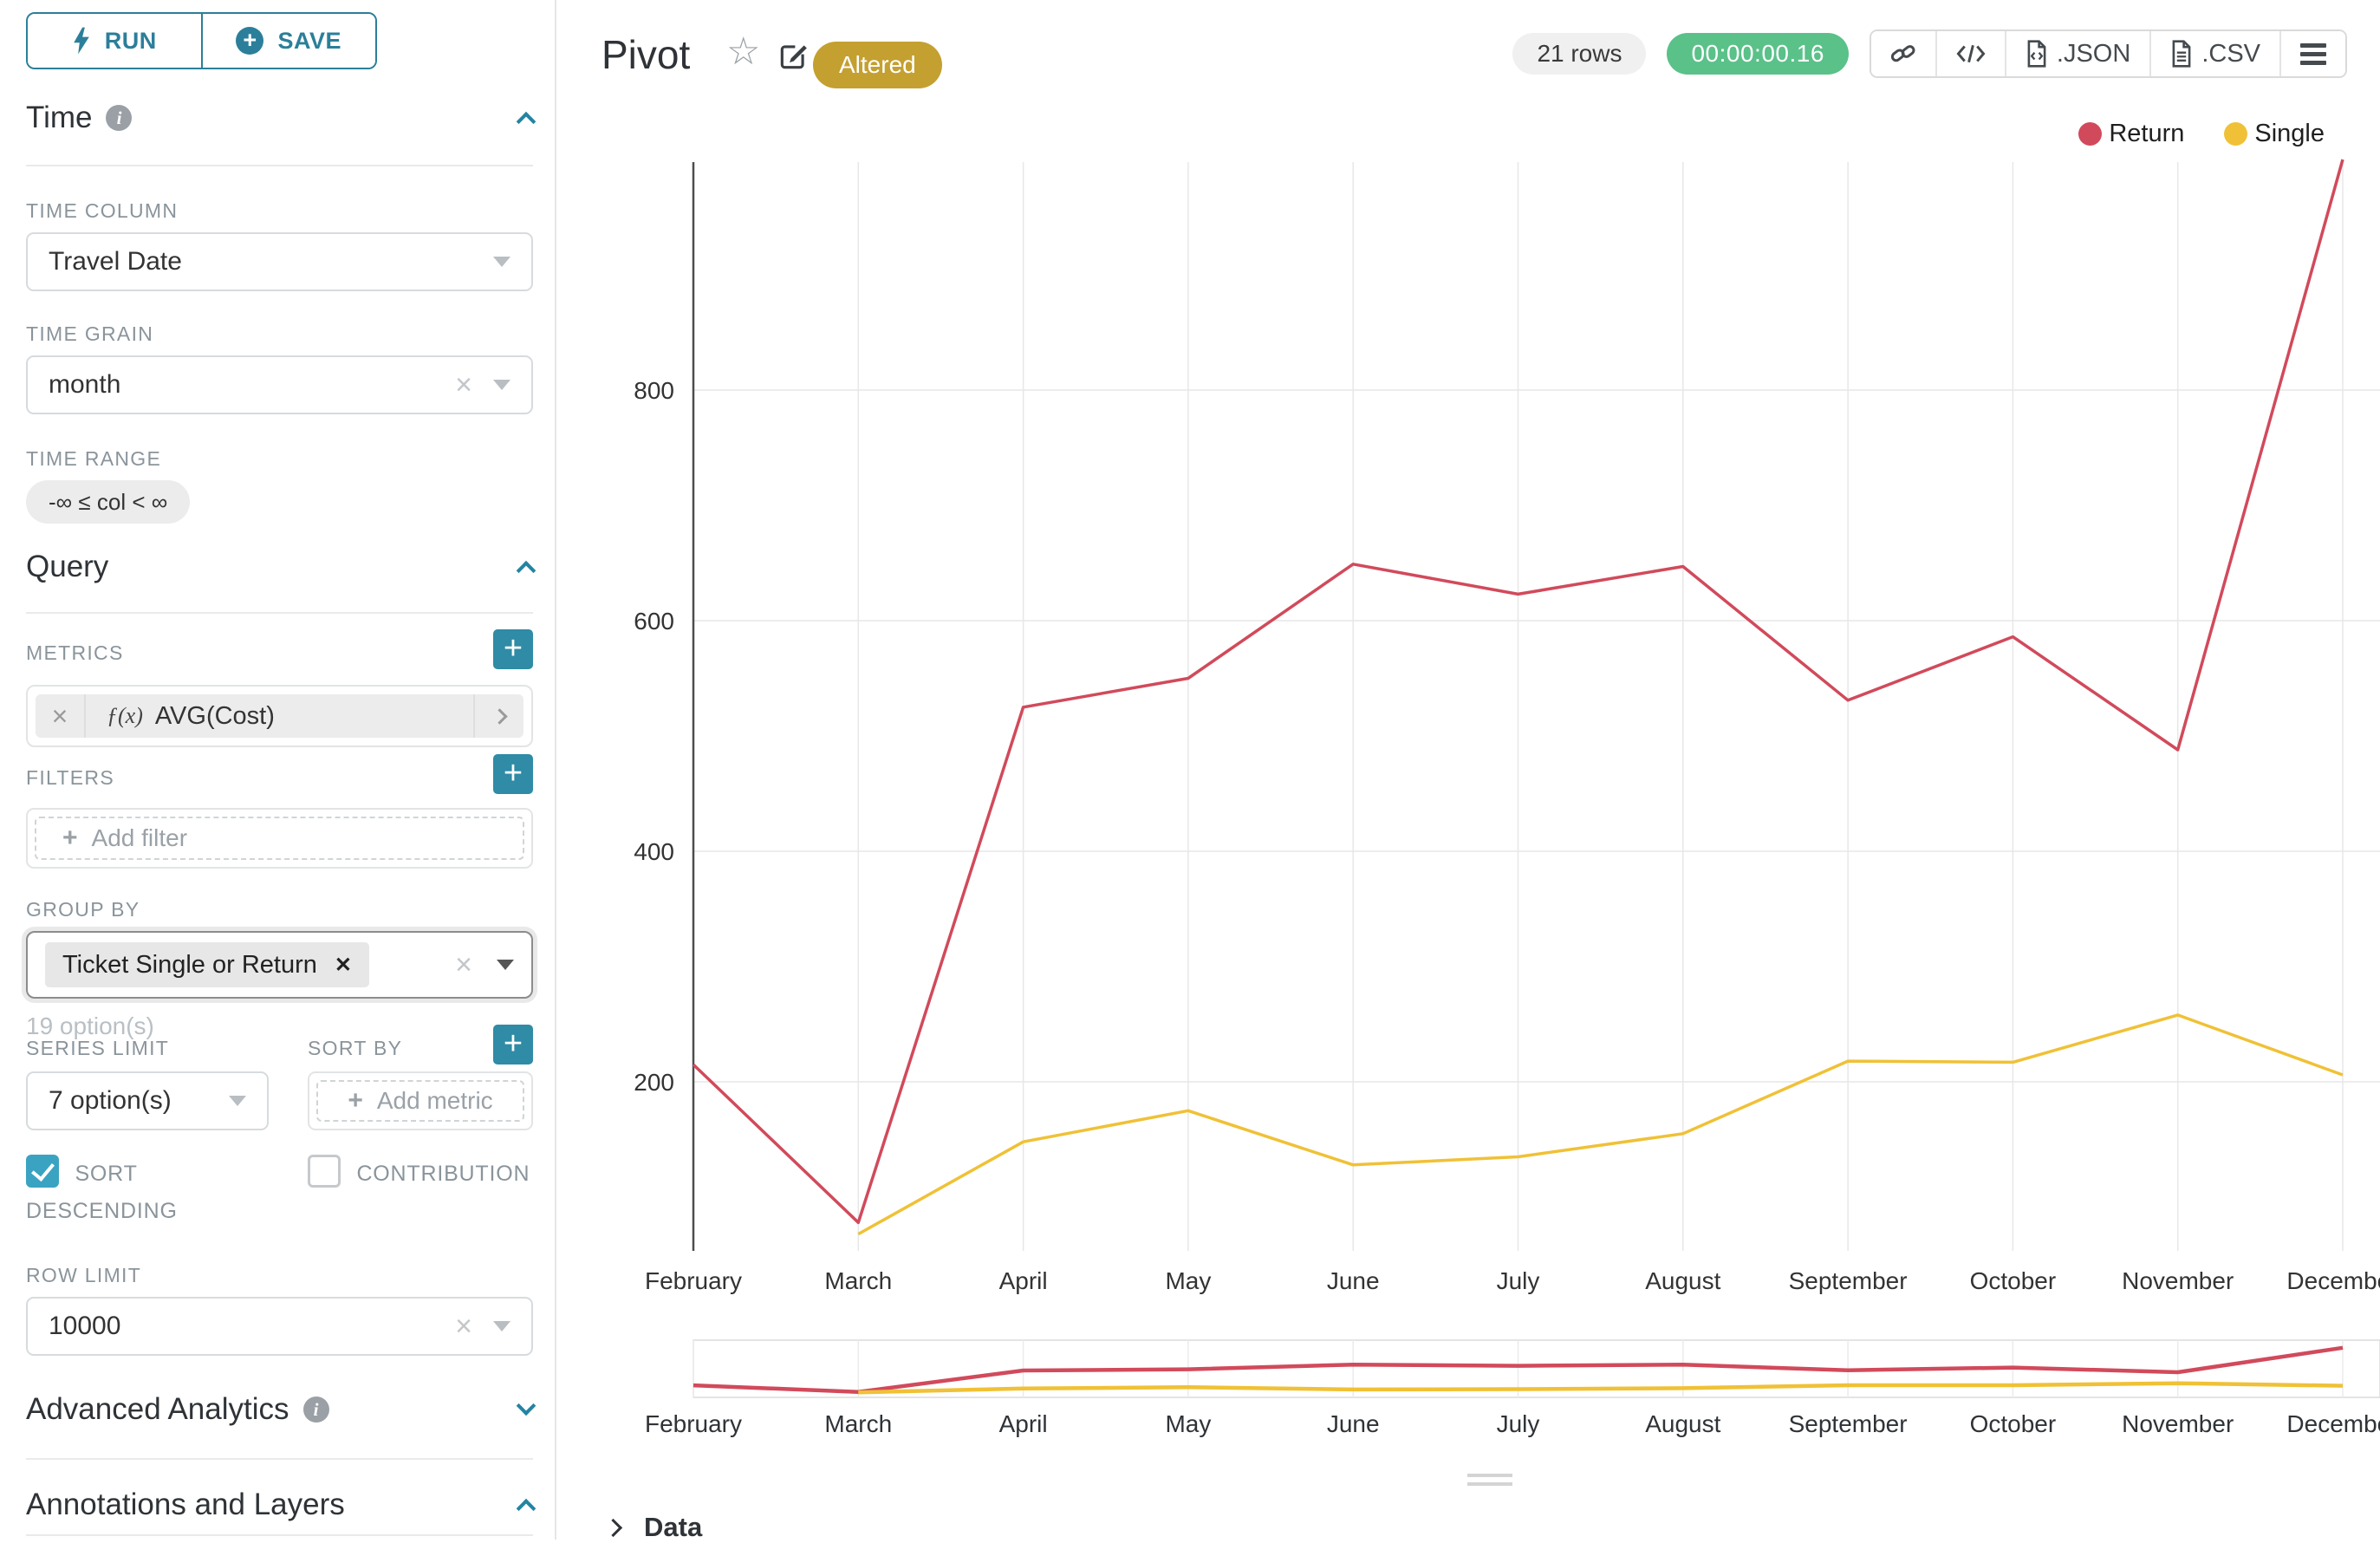 The width and height of the screenshot is (2380, 1543). I want to click on chart-legend: Return Single, so click(2201, 134).